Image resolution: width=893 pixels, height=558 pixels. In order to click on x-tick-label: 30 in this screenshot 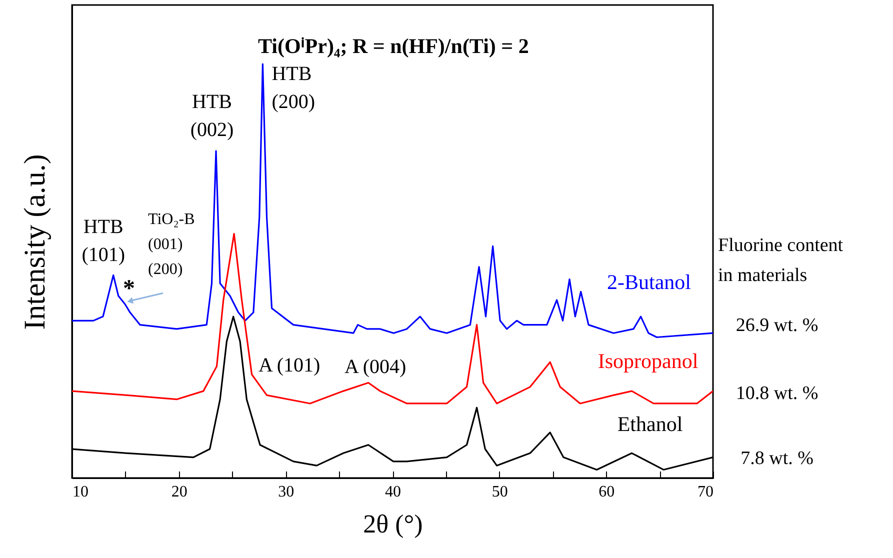, I will do `click(286, 492)`.